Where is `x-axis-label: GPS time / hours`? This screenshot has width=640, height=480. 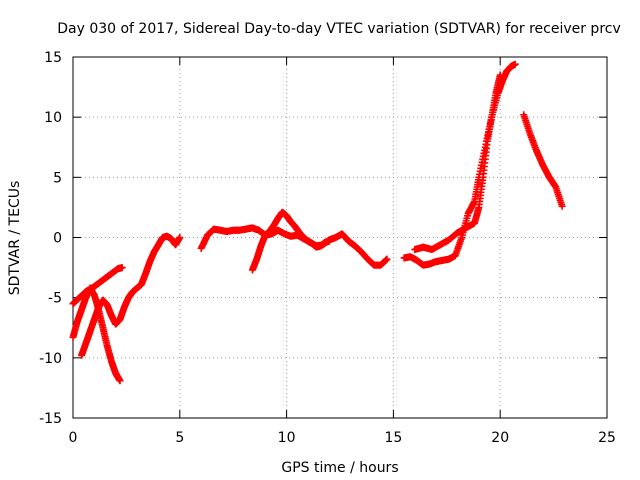 x-axis-label: GPS time / hours is located at coordinates (339, 468).